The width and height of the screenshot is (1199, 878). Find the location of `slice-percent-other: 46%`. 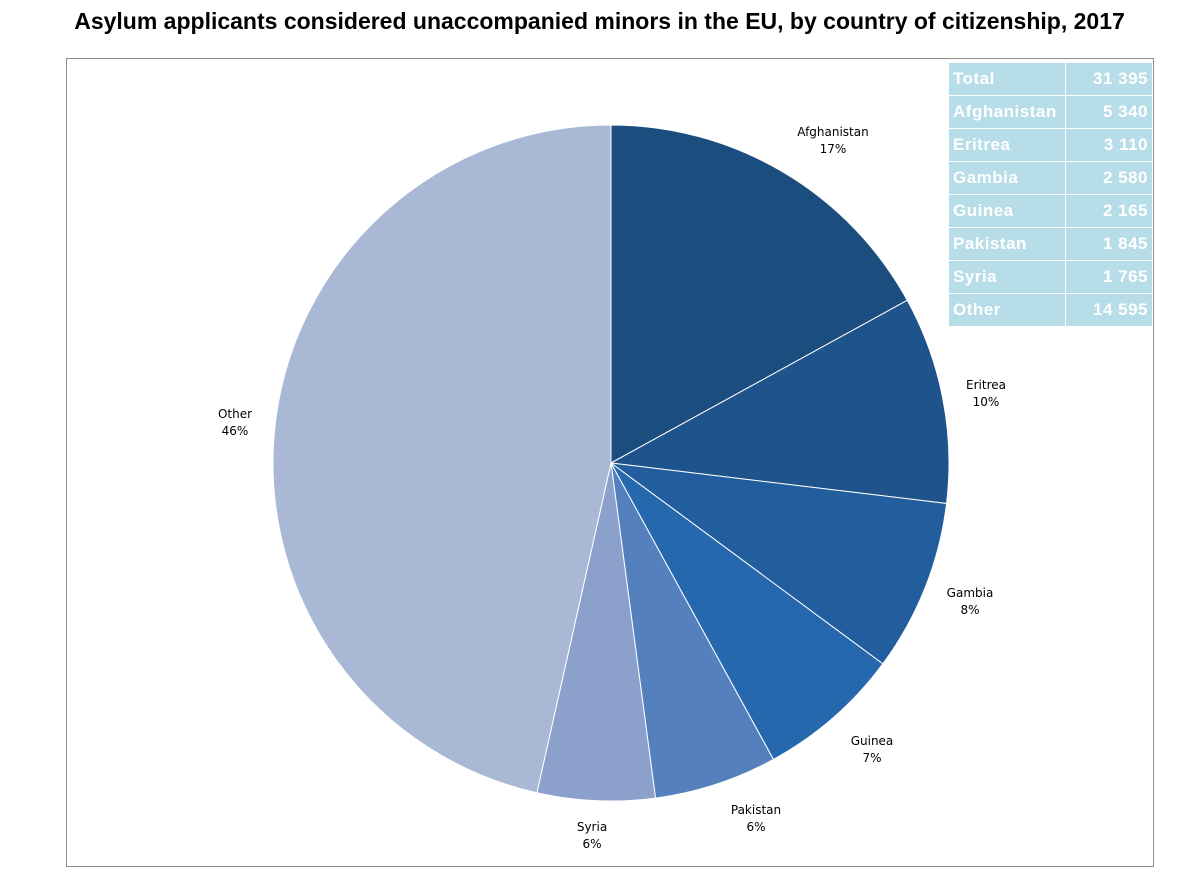

slice-percent-other: 46% is located at coordinates (235, 431).